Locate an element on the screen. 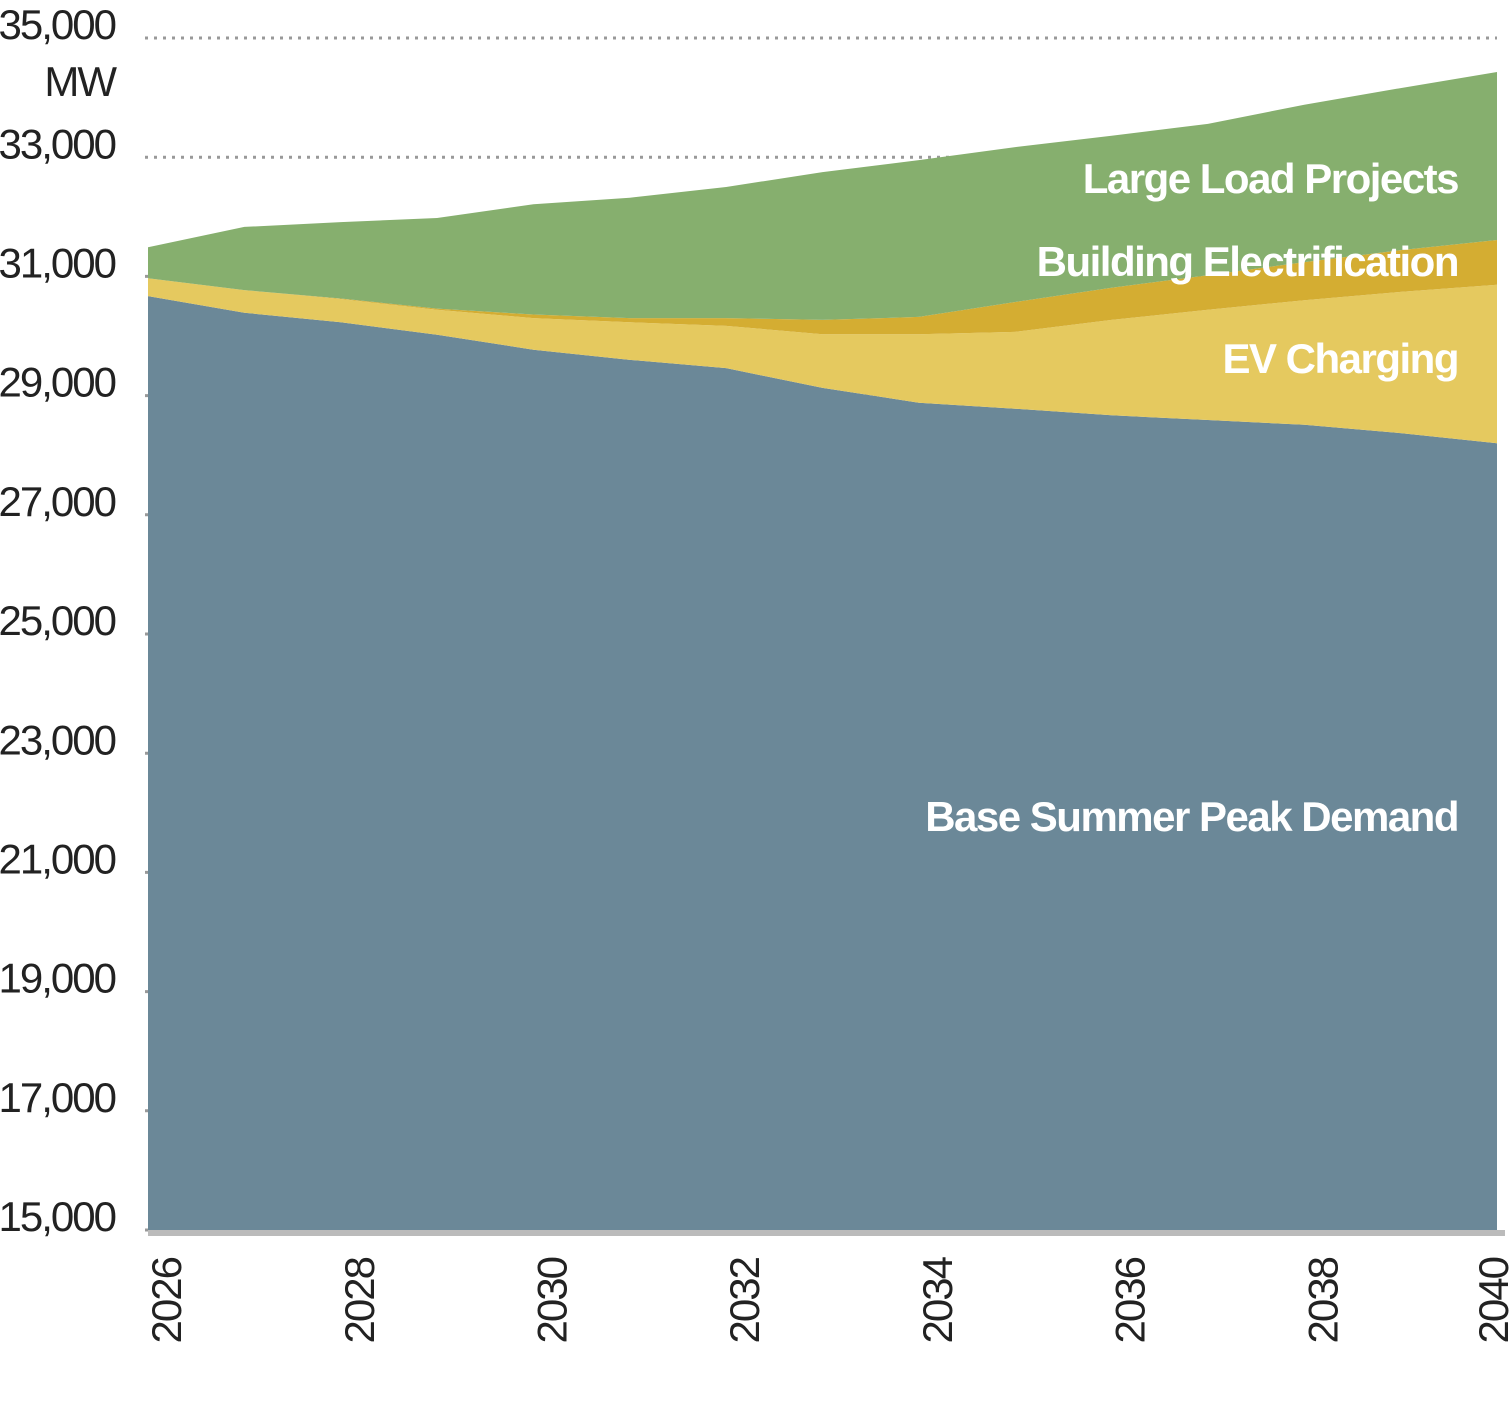 This screenshot has height=1409, width=1509. x-tick-label: 2026 is located at coordinates (166, 1300).